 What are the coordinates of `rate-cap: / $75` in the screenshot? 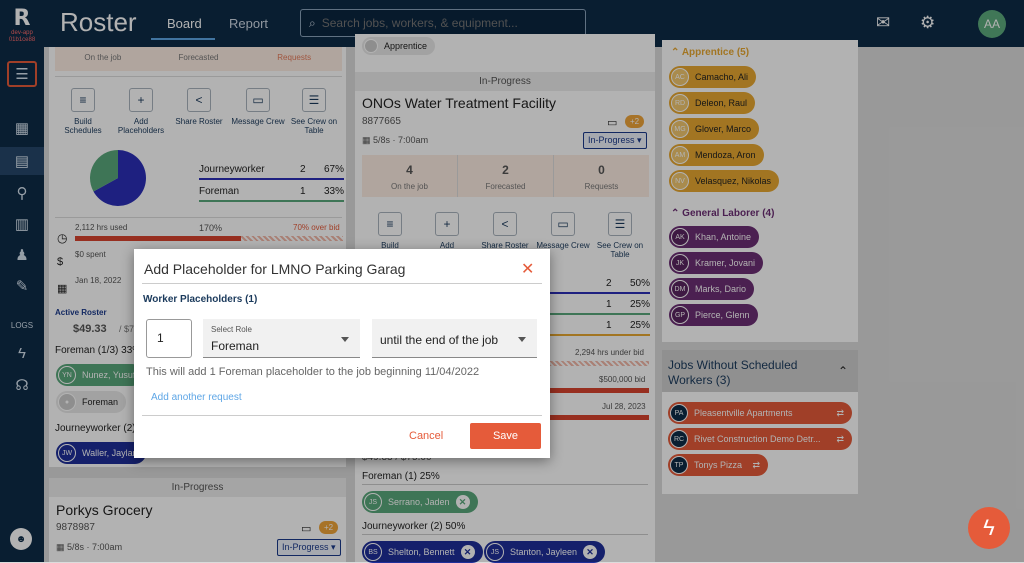 It's located at (129, 329).